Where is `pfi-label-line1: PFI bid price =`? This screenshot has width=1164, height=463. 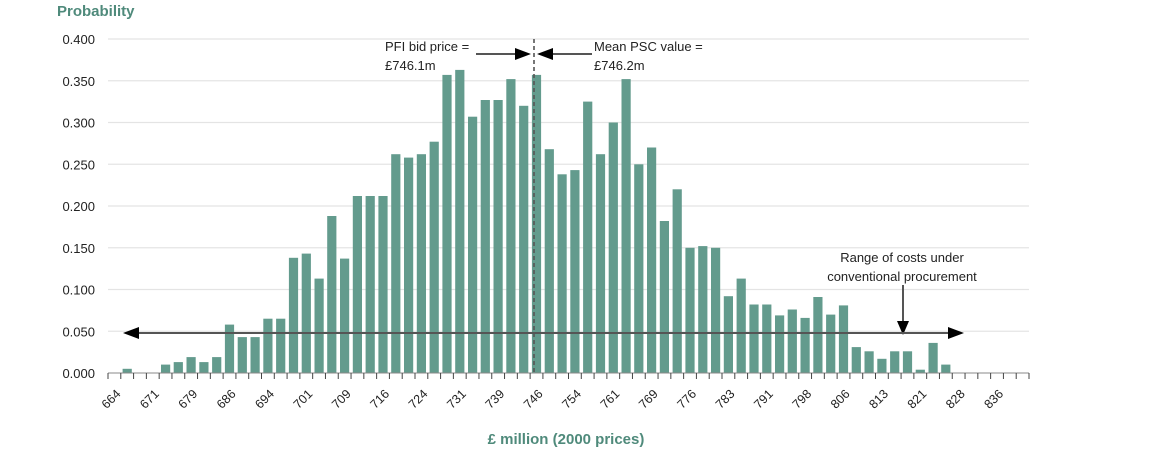
pfi-label-line1: PFI bid price = is located at coordinates (427, 46).